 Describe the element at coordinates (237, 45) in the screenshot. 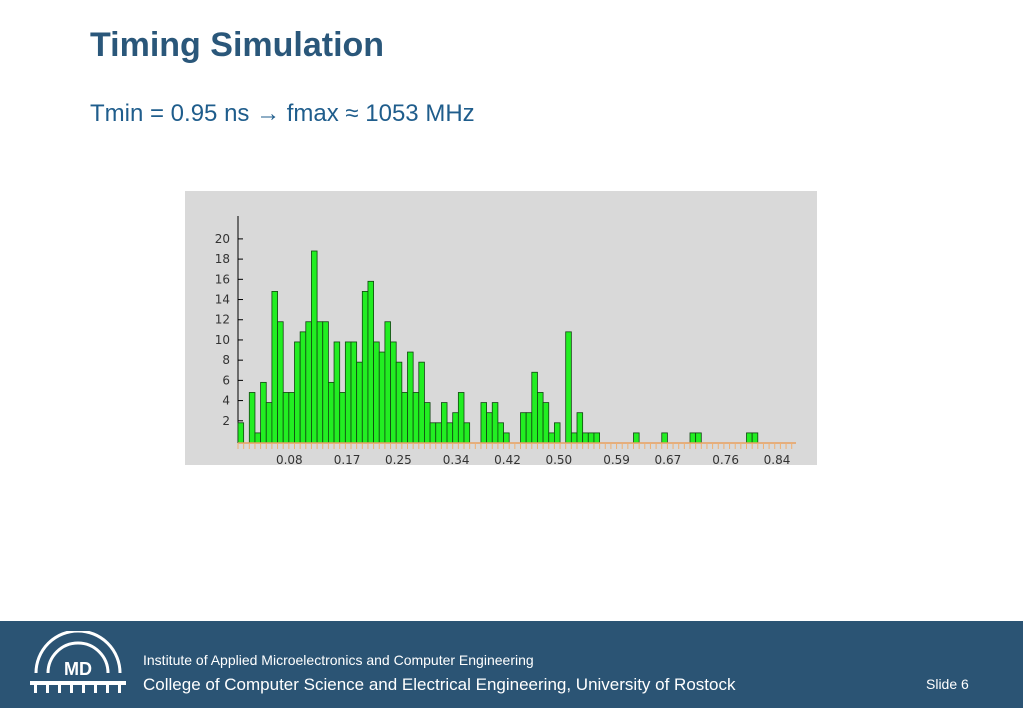

I see `slide-title: Timing Simulation` at that location.